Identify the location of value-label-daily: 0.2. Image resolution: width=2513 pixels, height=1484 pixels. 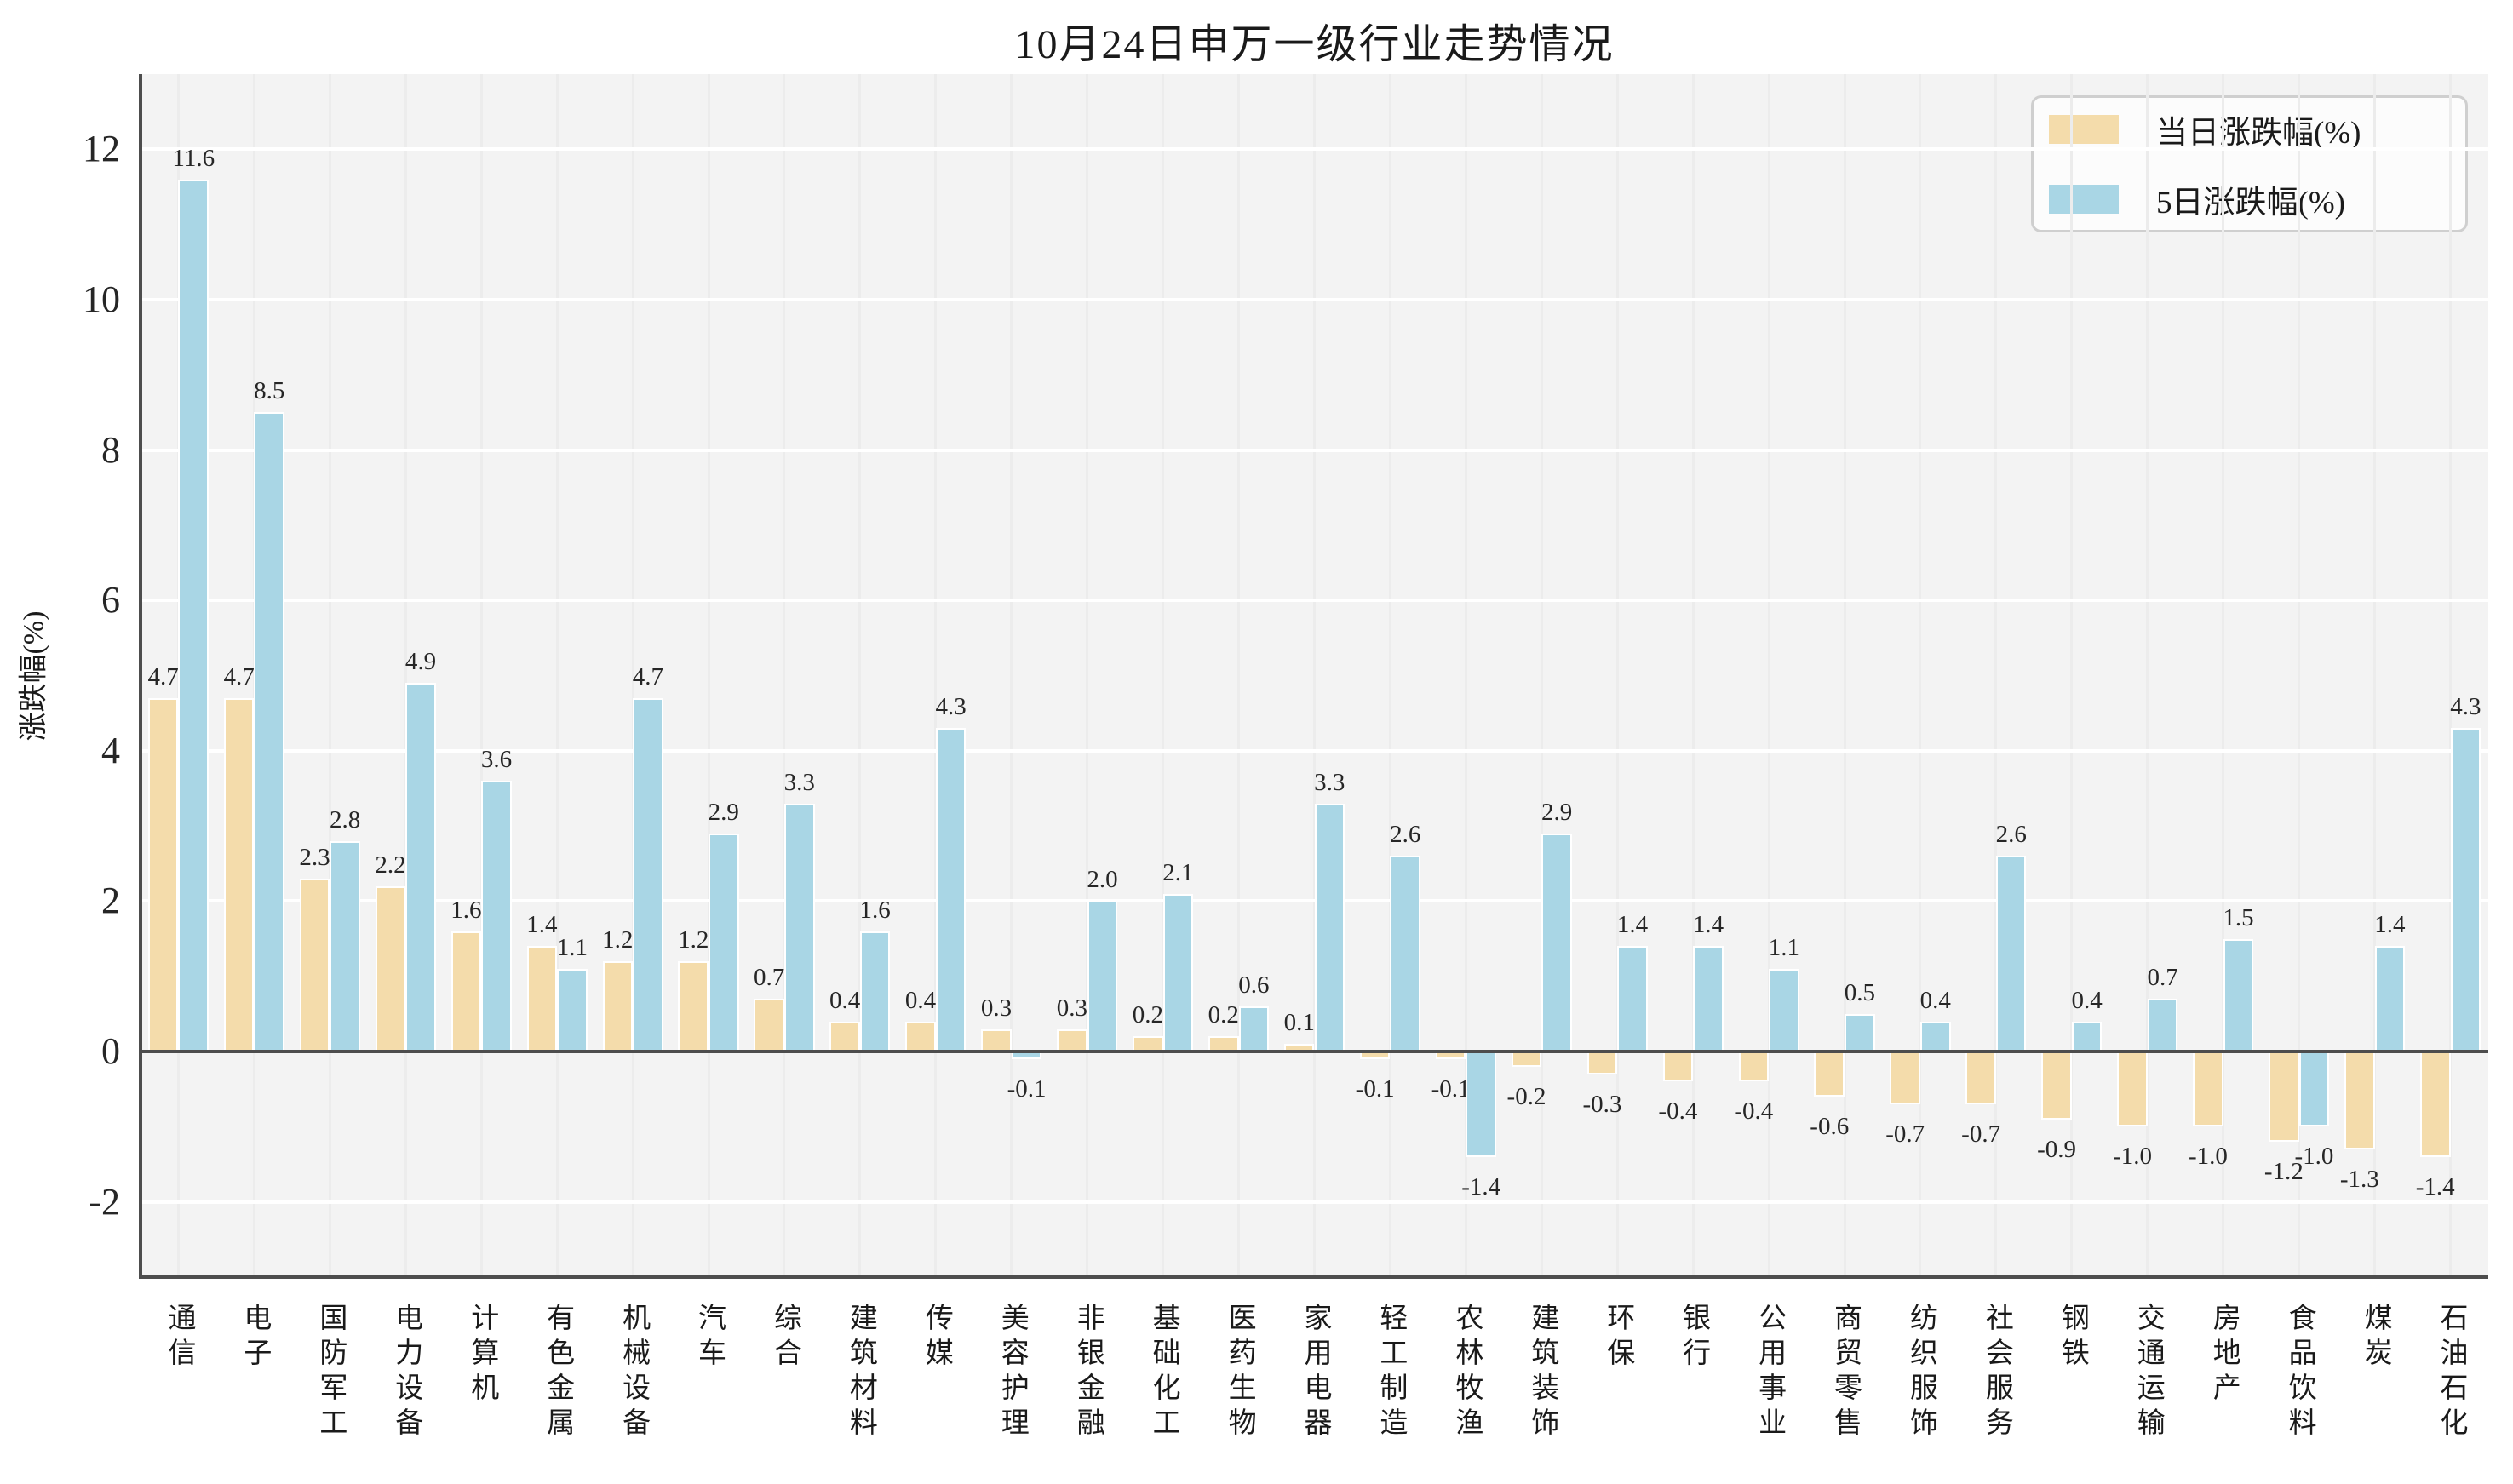
(1147, 1015).